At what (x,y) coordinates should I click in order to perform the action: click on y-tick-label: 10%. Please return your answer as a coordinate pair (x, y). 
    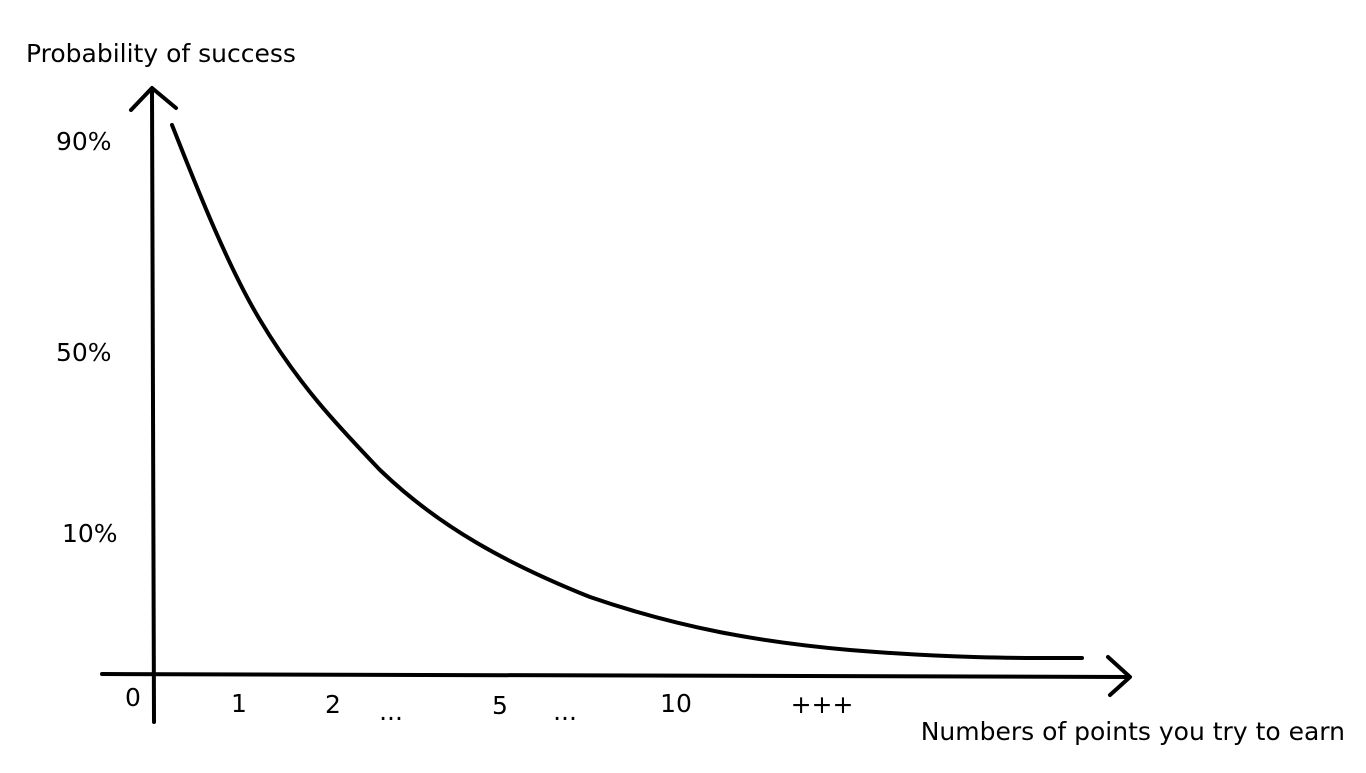
    Looking at the image, I should click on (90, 533).